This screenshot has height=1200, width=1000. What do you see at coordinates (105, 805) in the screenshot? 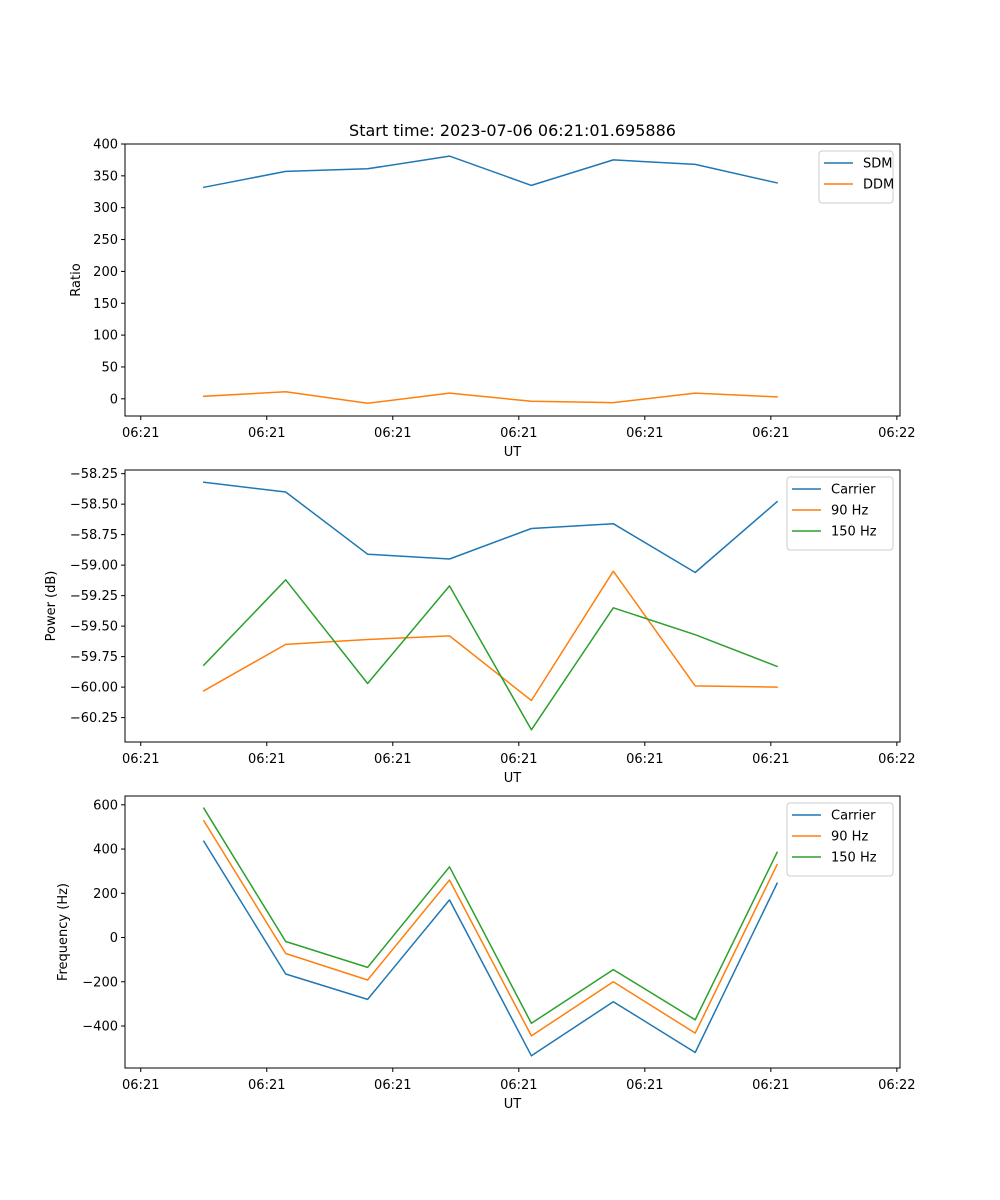
I see `y-tick-label: 600` at bounding box center [105, 805].